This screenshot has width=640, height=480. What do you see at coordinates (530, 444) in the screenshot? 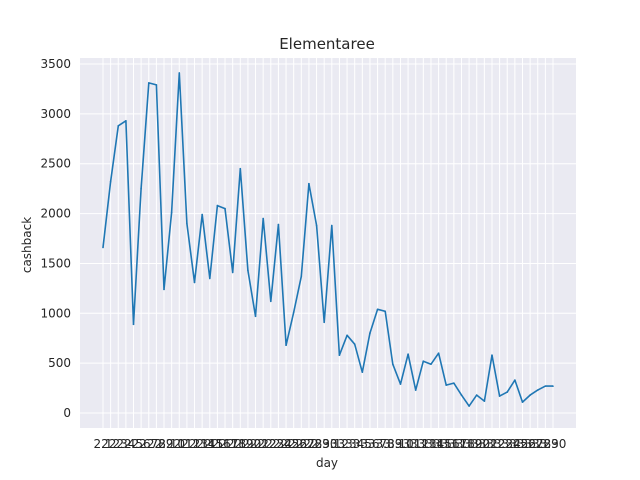
I see `x-tick-label: 3.27` at bounding box center [530, 444].